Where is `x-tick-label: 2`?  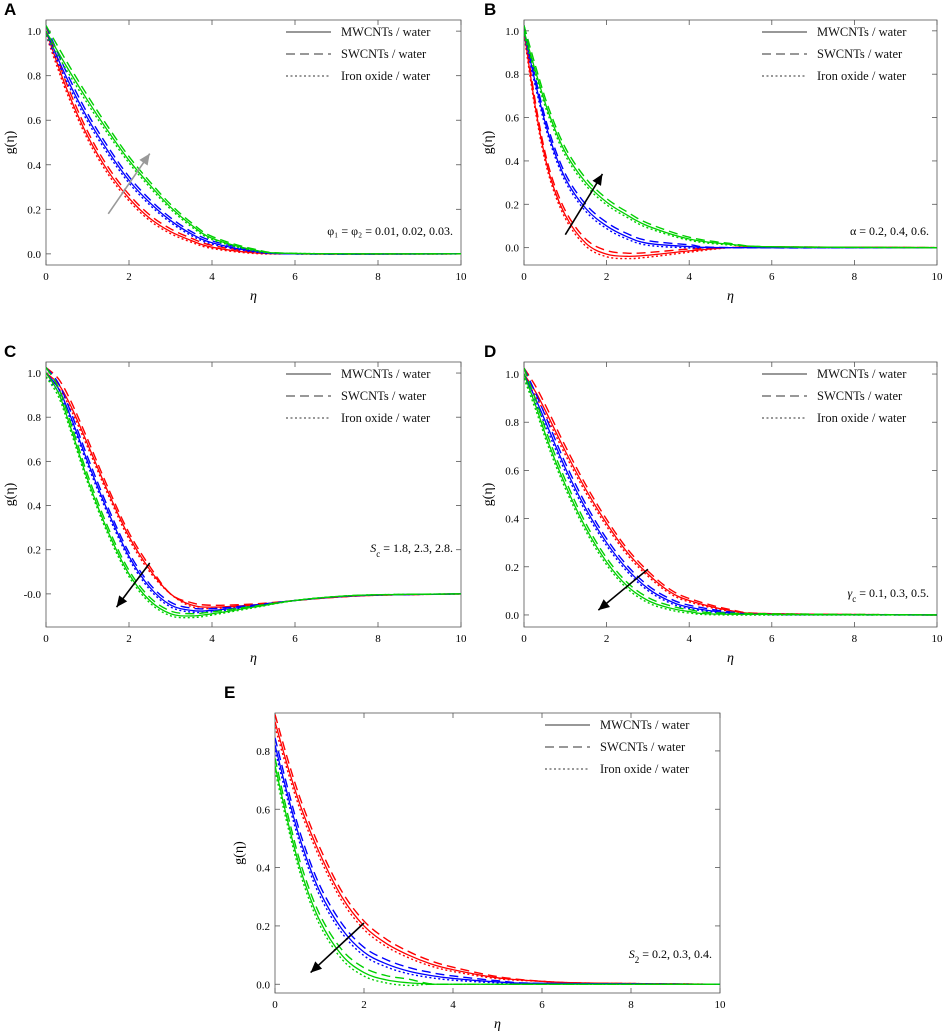 x-tick-label: 2 is located at coordinates (129, 639).